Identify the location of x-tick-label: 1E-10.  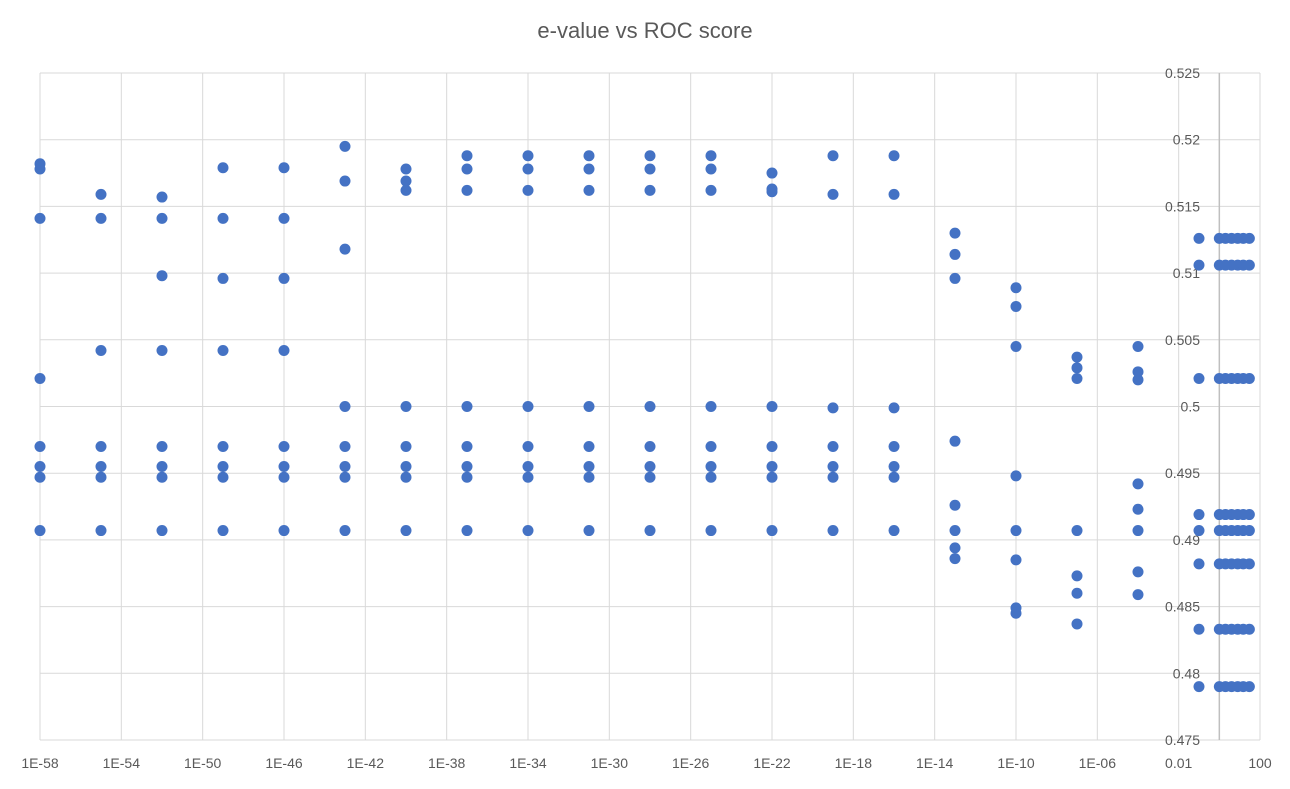
(1016, 763).